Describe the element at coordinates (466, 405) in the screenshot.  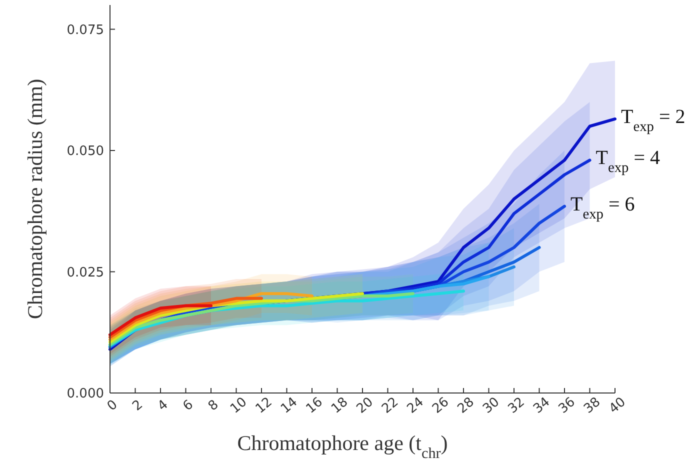
I see `x-tick-label: 28` at that location.